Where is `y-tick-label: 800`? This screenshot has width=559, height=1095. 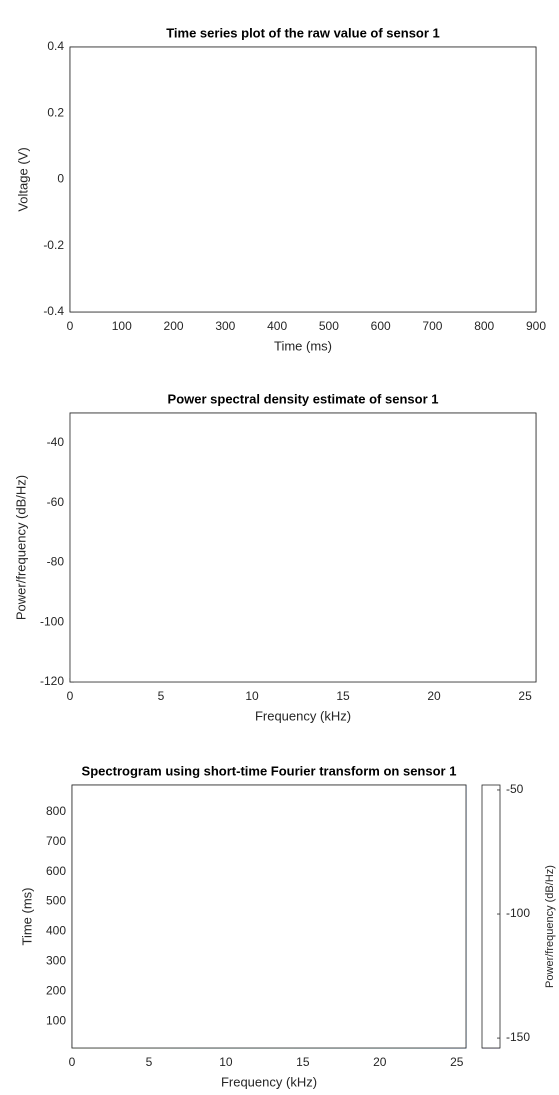
y-tick-label: 800 is located at coordinates (56, 811).